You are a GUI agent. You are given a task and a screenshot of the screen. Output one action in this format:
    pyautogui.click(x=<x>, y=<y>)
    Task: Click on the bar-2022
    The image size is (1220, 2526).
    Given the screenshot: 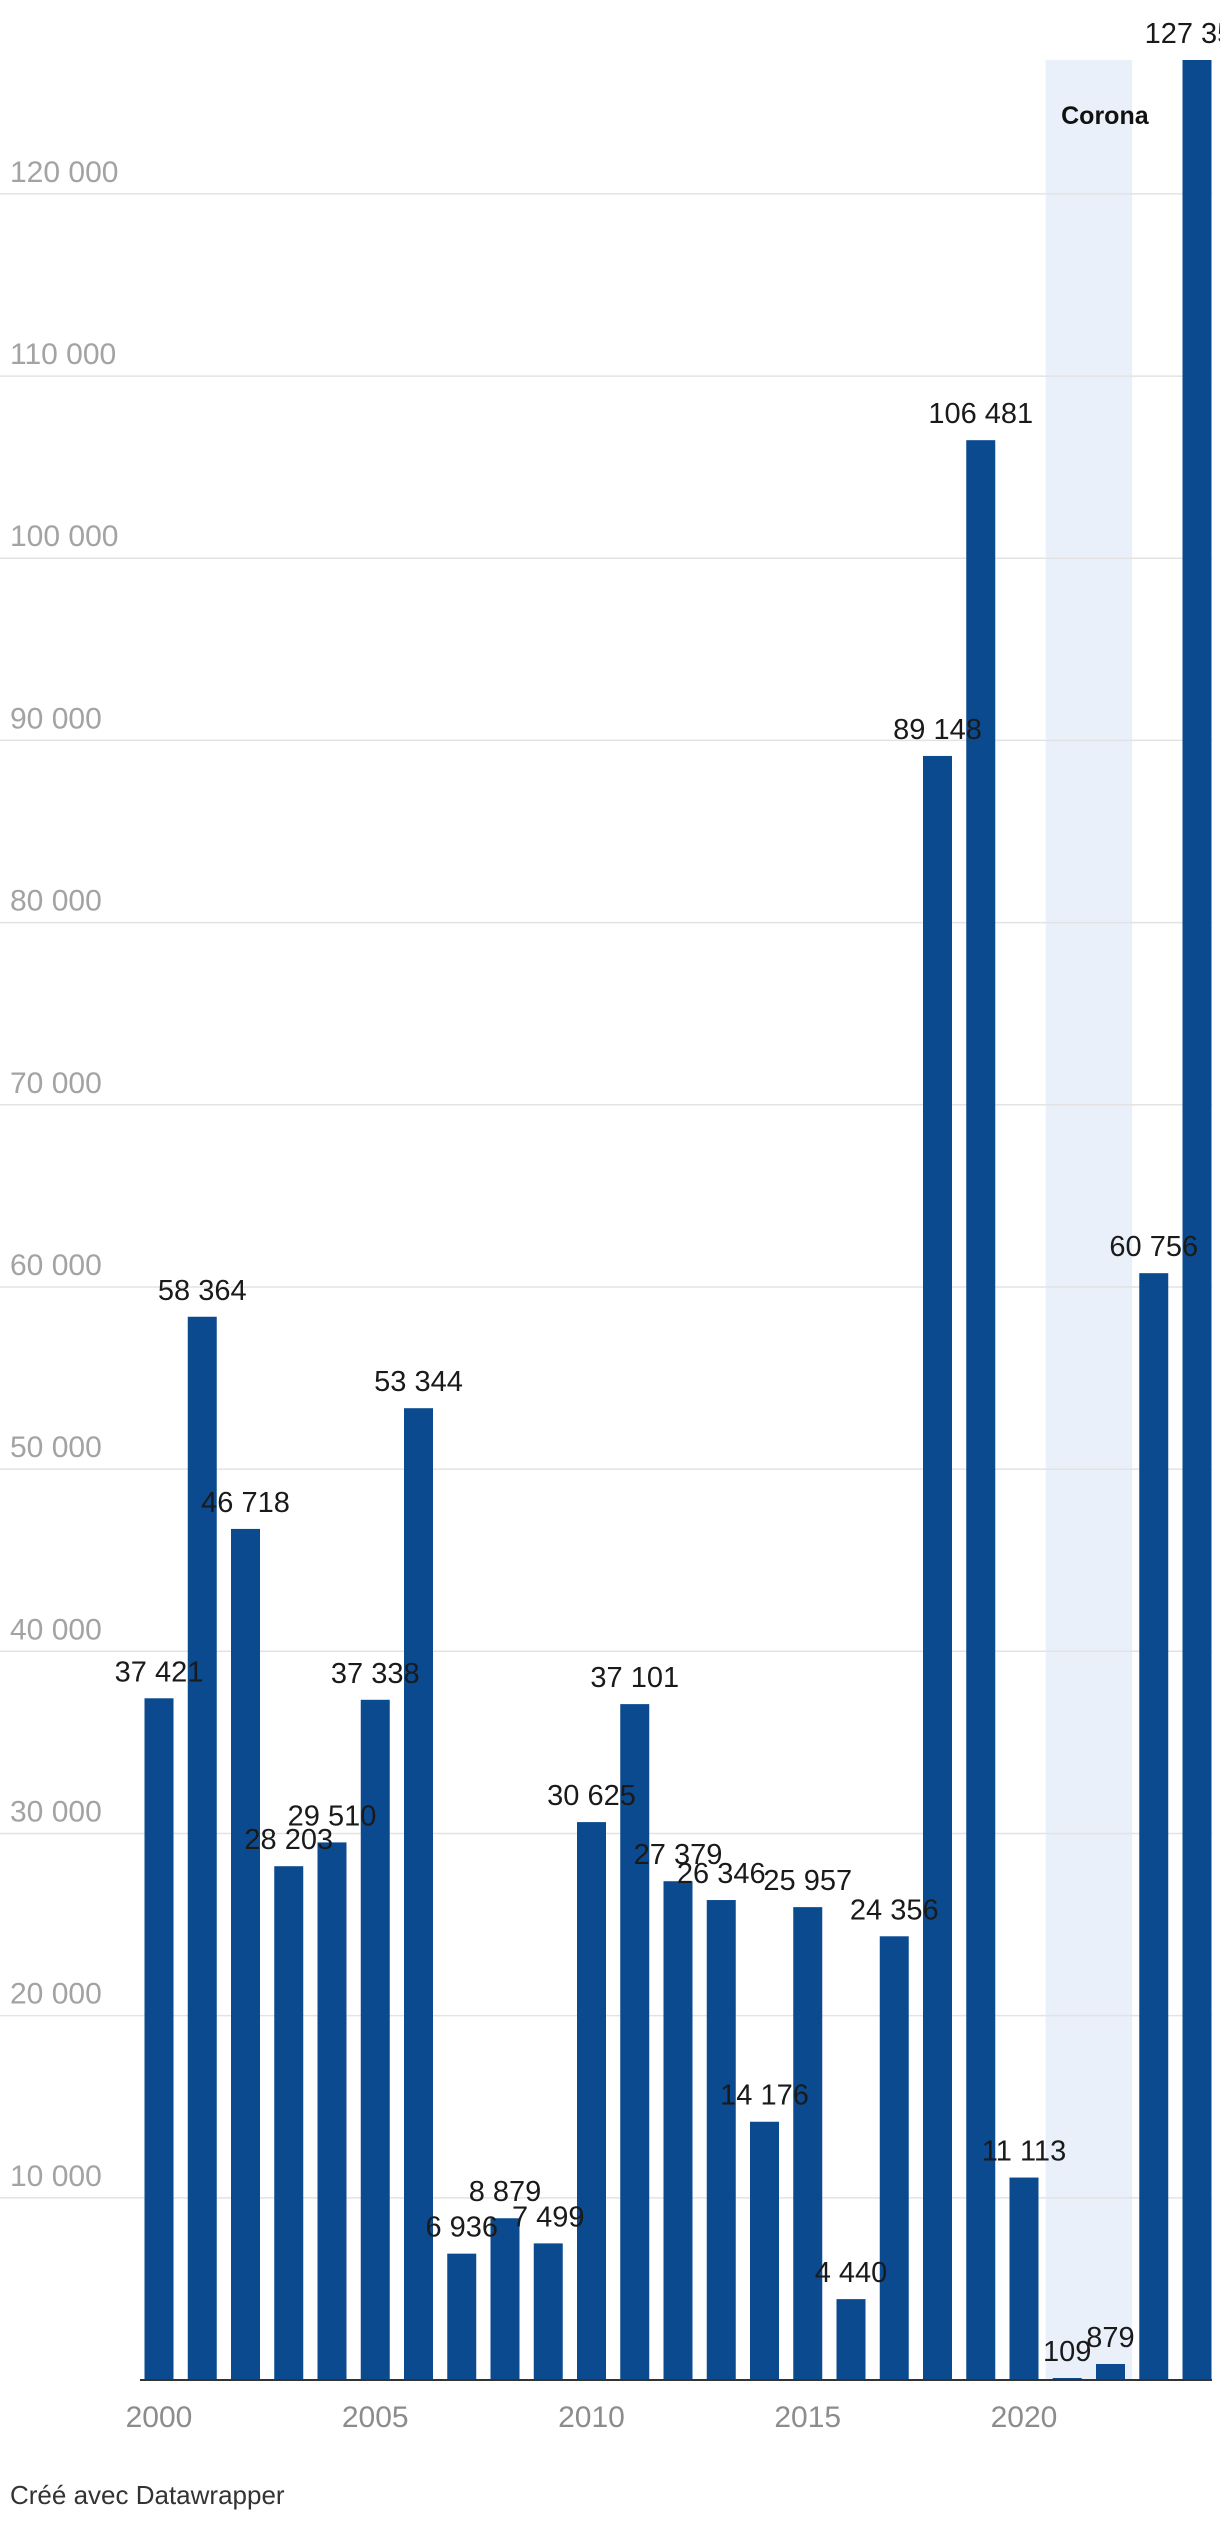 What is the action you would take?
    pyautogui.click(x=1110, y=2371)
    